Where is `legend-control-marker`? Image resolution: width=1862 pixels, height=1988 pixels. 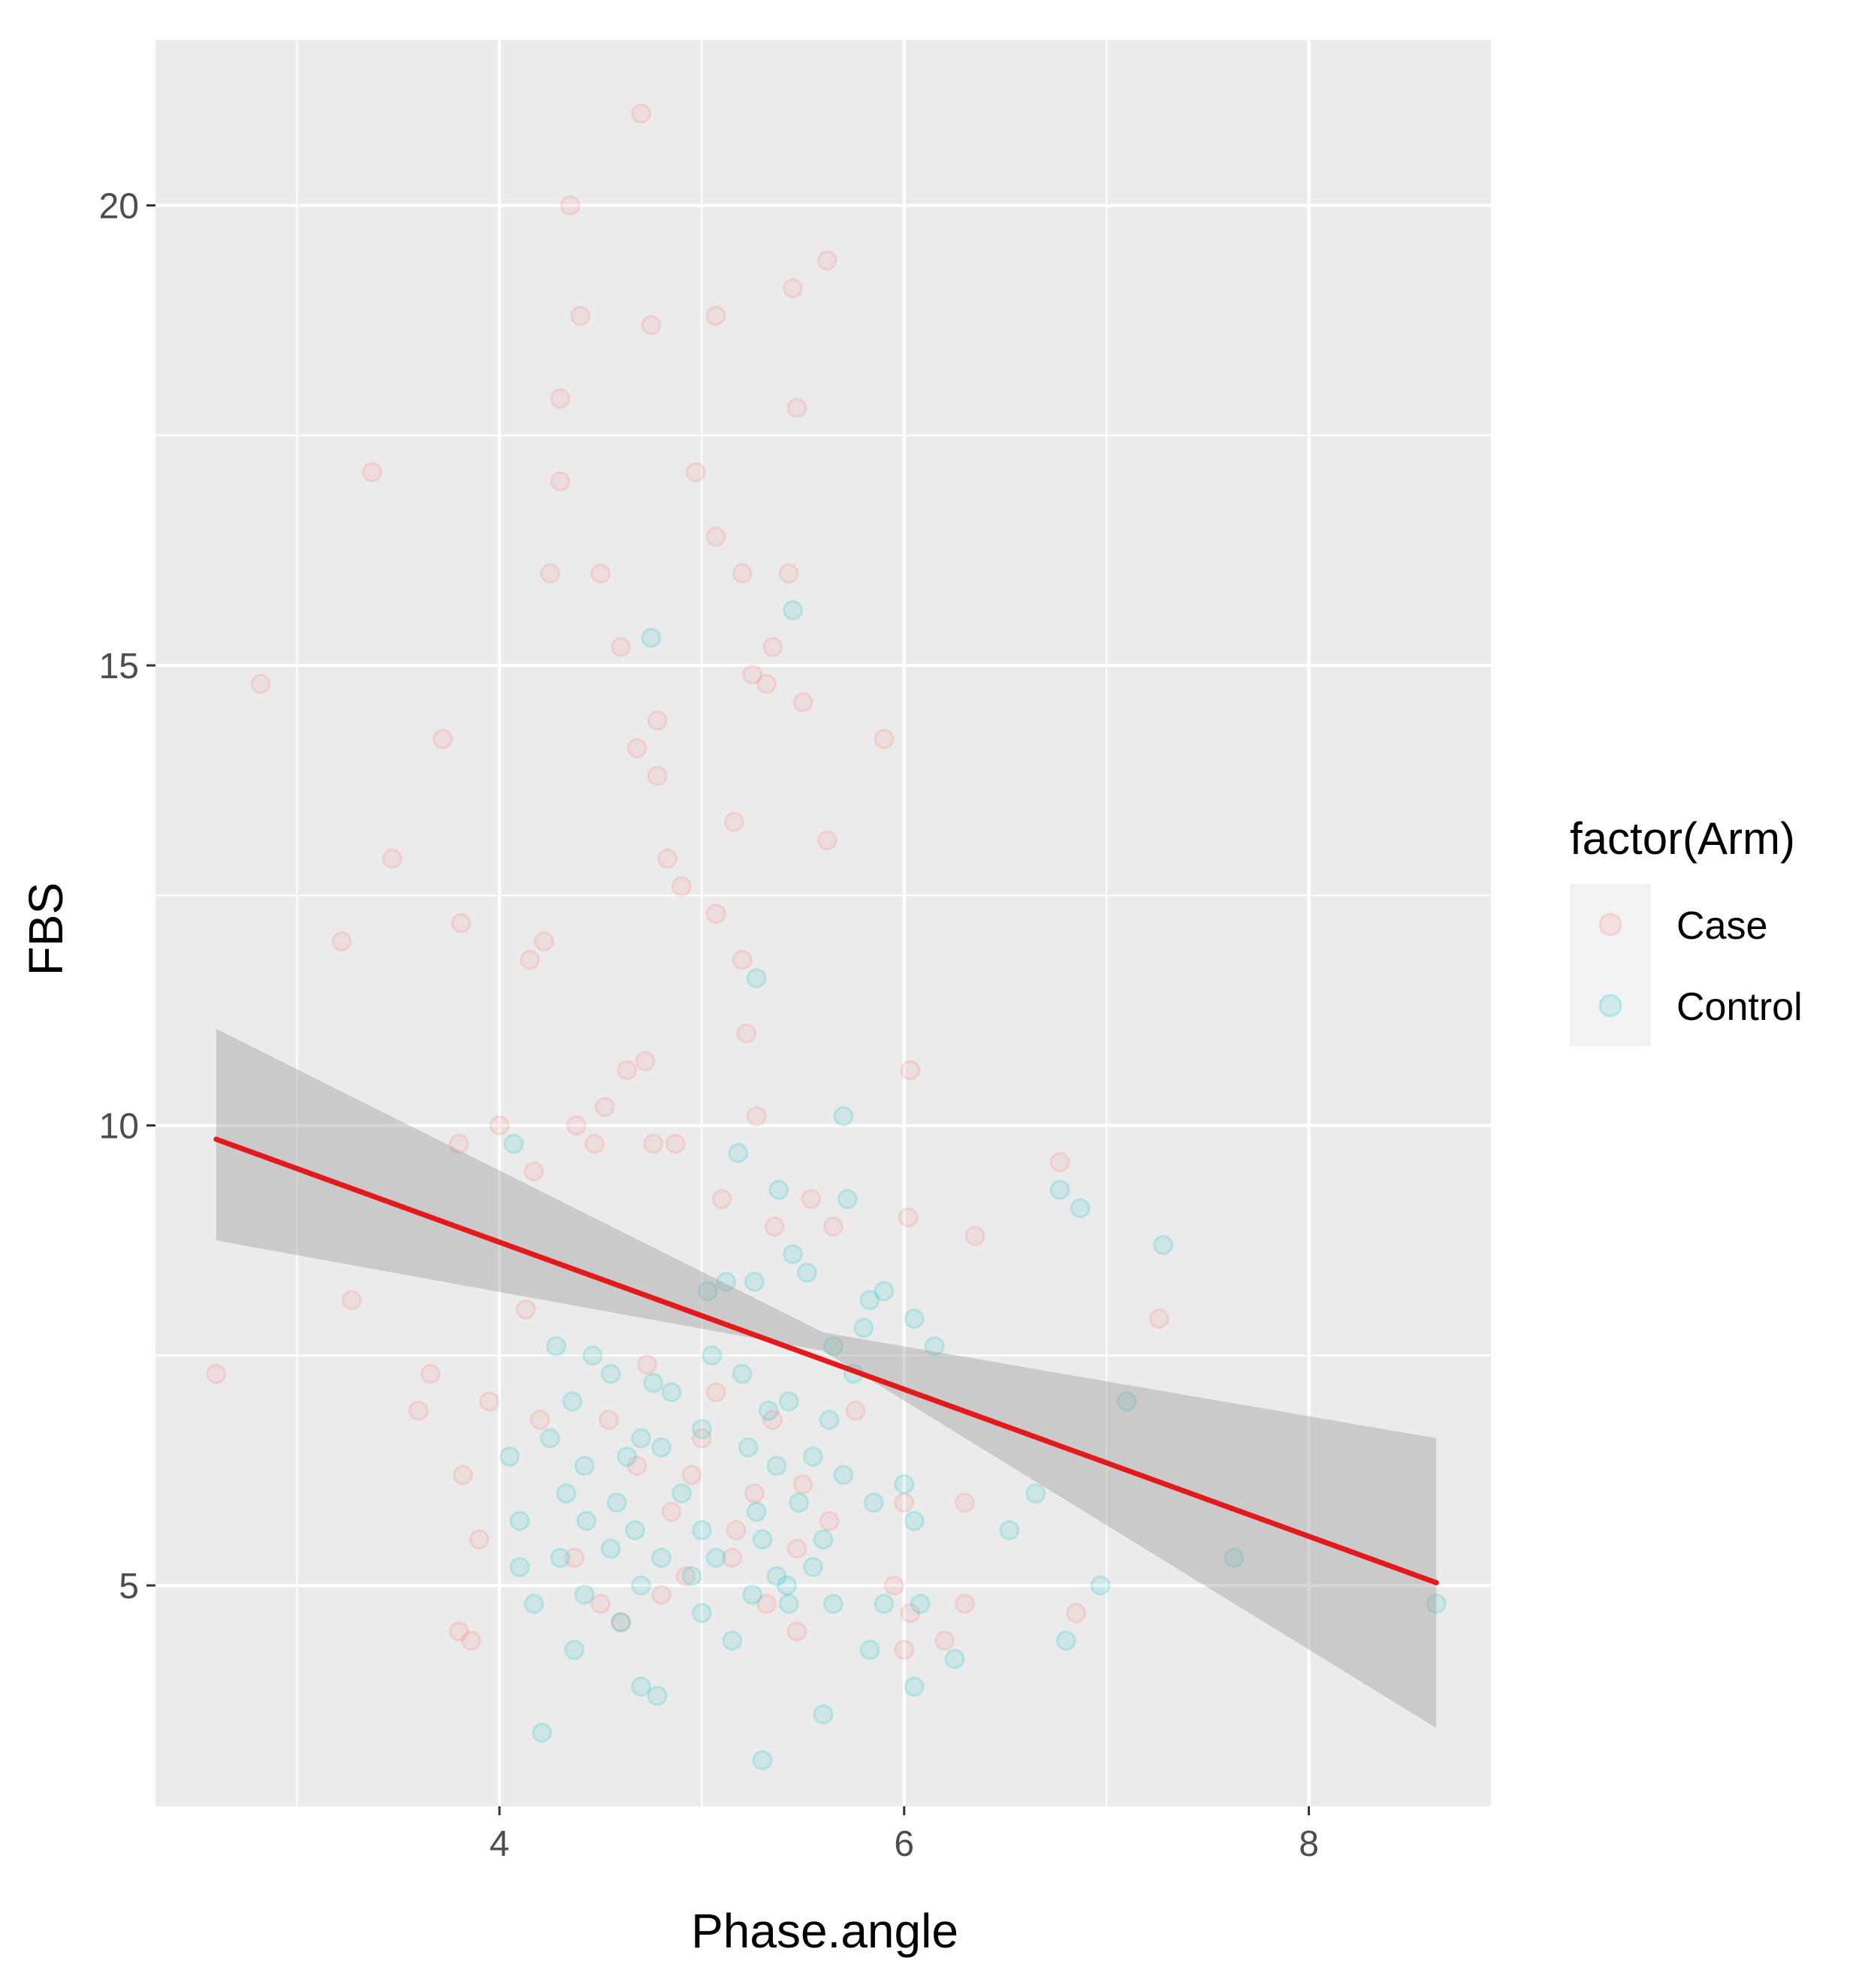
legend-control-marker is located at coordinates (1610, 1006).